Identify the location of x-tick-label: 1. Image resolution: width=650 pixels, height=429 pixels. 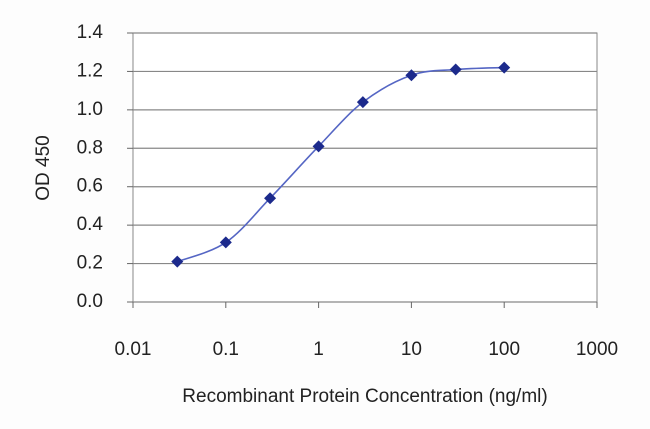
(318, 349).